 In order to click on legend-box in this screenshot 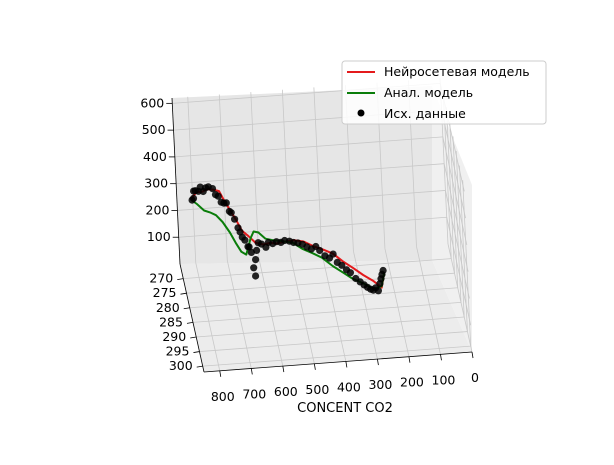, I will do `click(444, 92)`.